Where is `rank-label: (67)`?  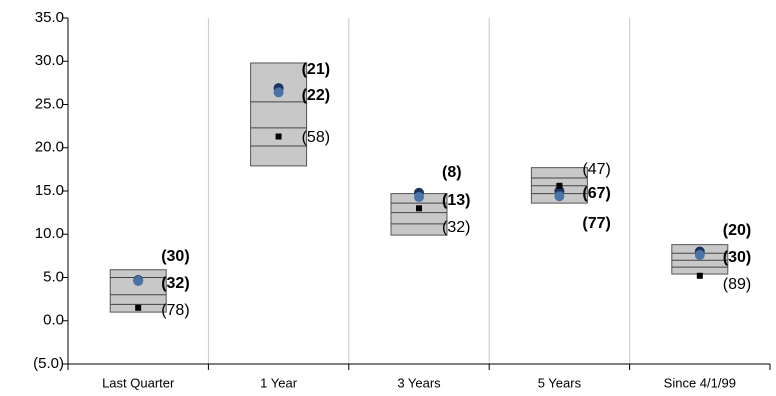
rank-label: (67) is located at coordinates (596, 193).